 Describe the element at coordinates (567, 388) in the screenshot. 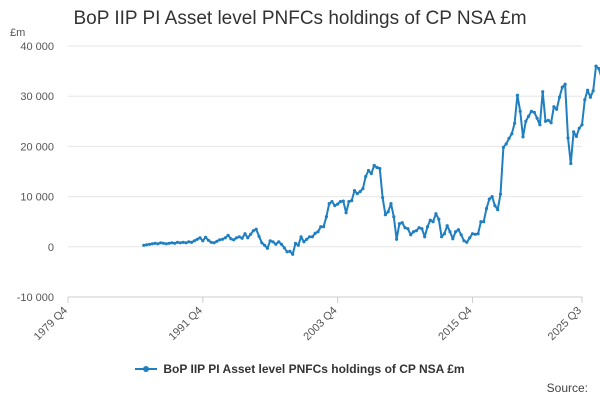

I see `source-label: Source:` at that location.